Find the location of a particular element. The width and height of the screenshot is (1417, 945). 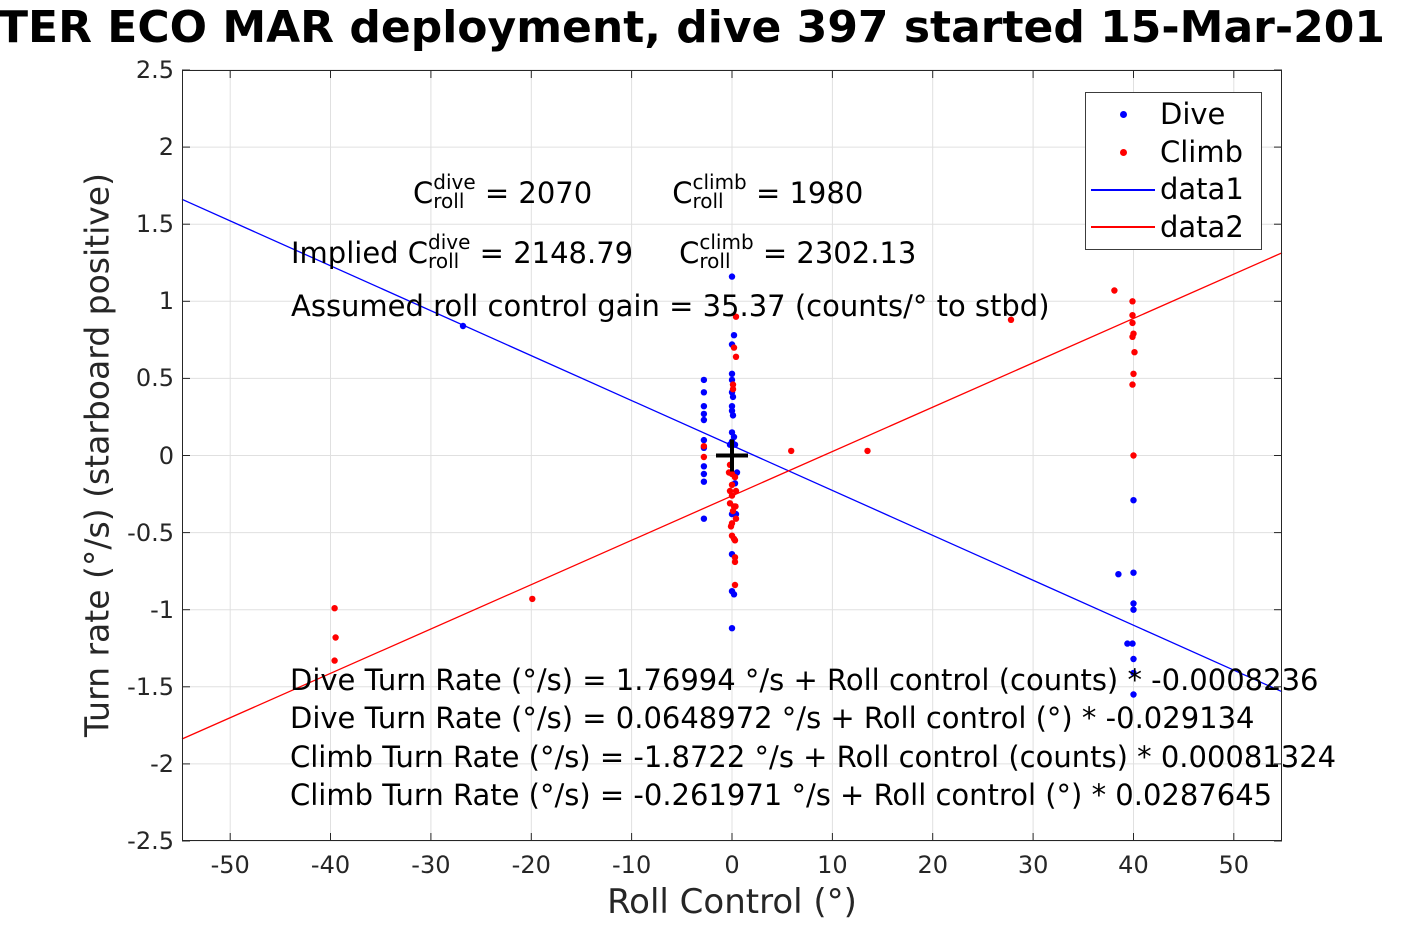

y-tick-label: 0.5 is located at coordinates (154, 378).